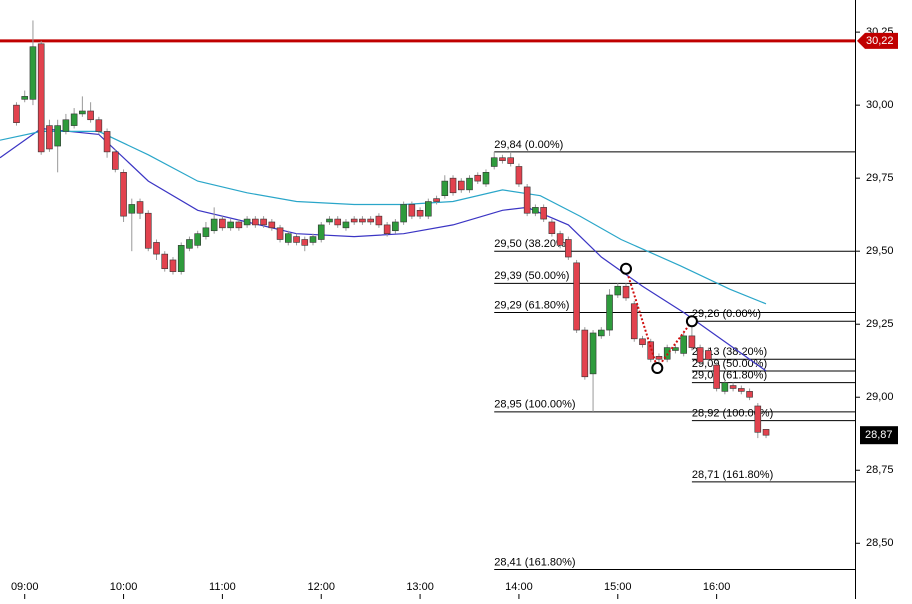 The width and height of the screenshot is (912, 604). Describe the element at coordinates (618, 587) in the screenshot. I see `x-tick-label: 15:00` at that location.